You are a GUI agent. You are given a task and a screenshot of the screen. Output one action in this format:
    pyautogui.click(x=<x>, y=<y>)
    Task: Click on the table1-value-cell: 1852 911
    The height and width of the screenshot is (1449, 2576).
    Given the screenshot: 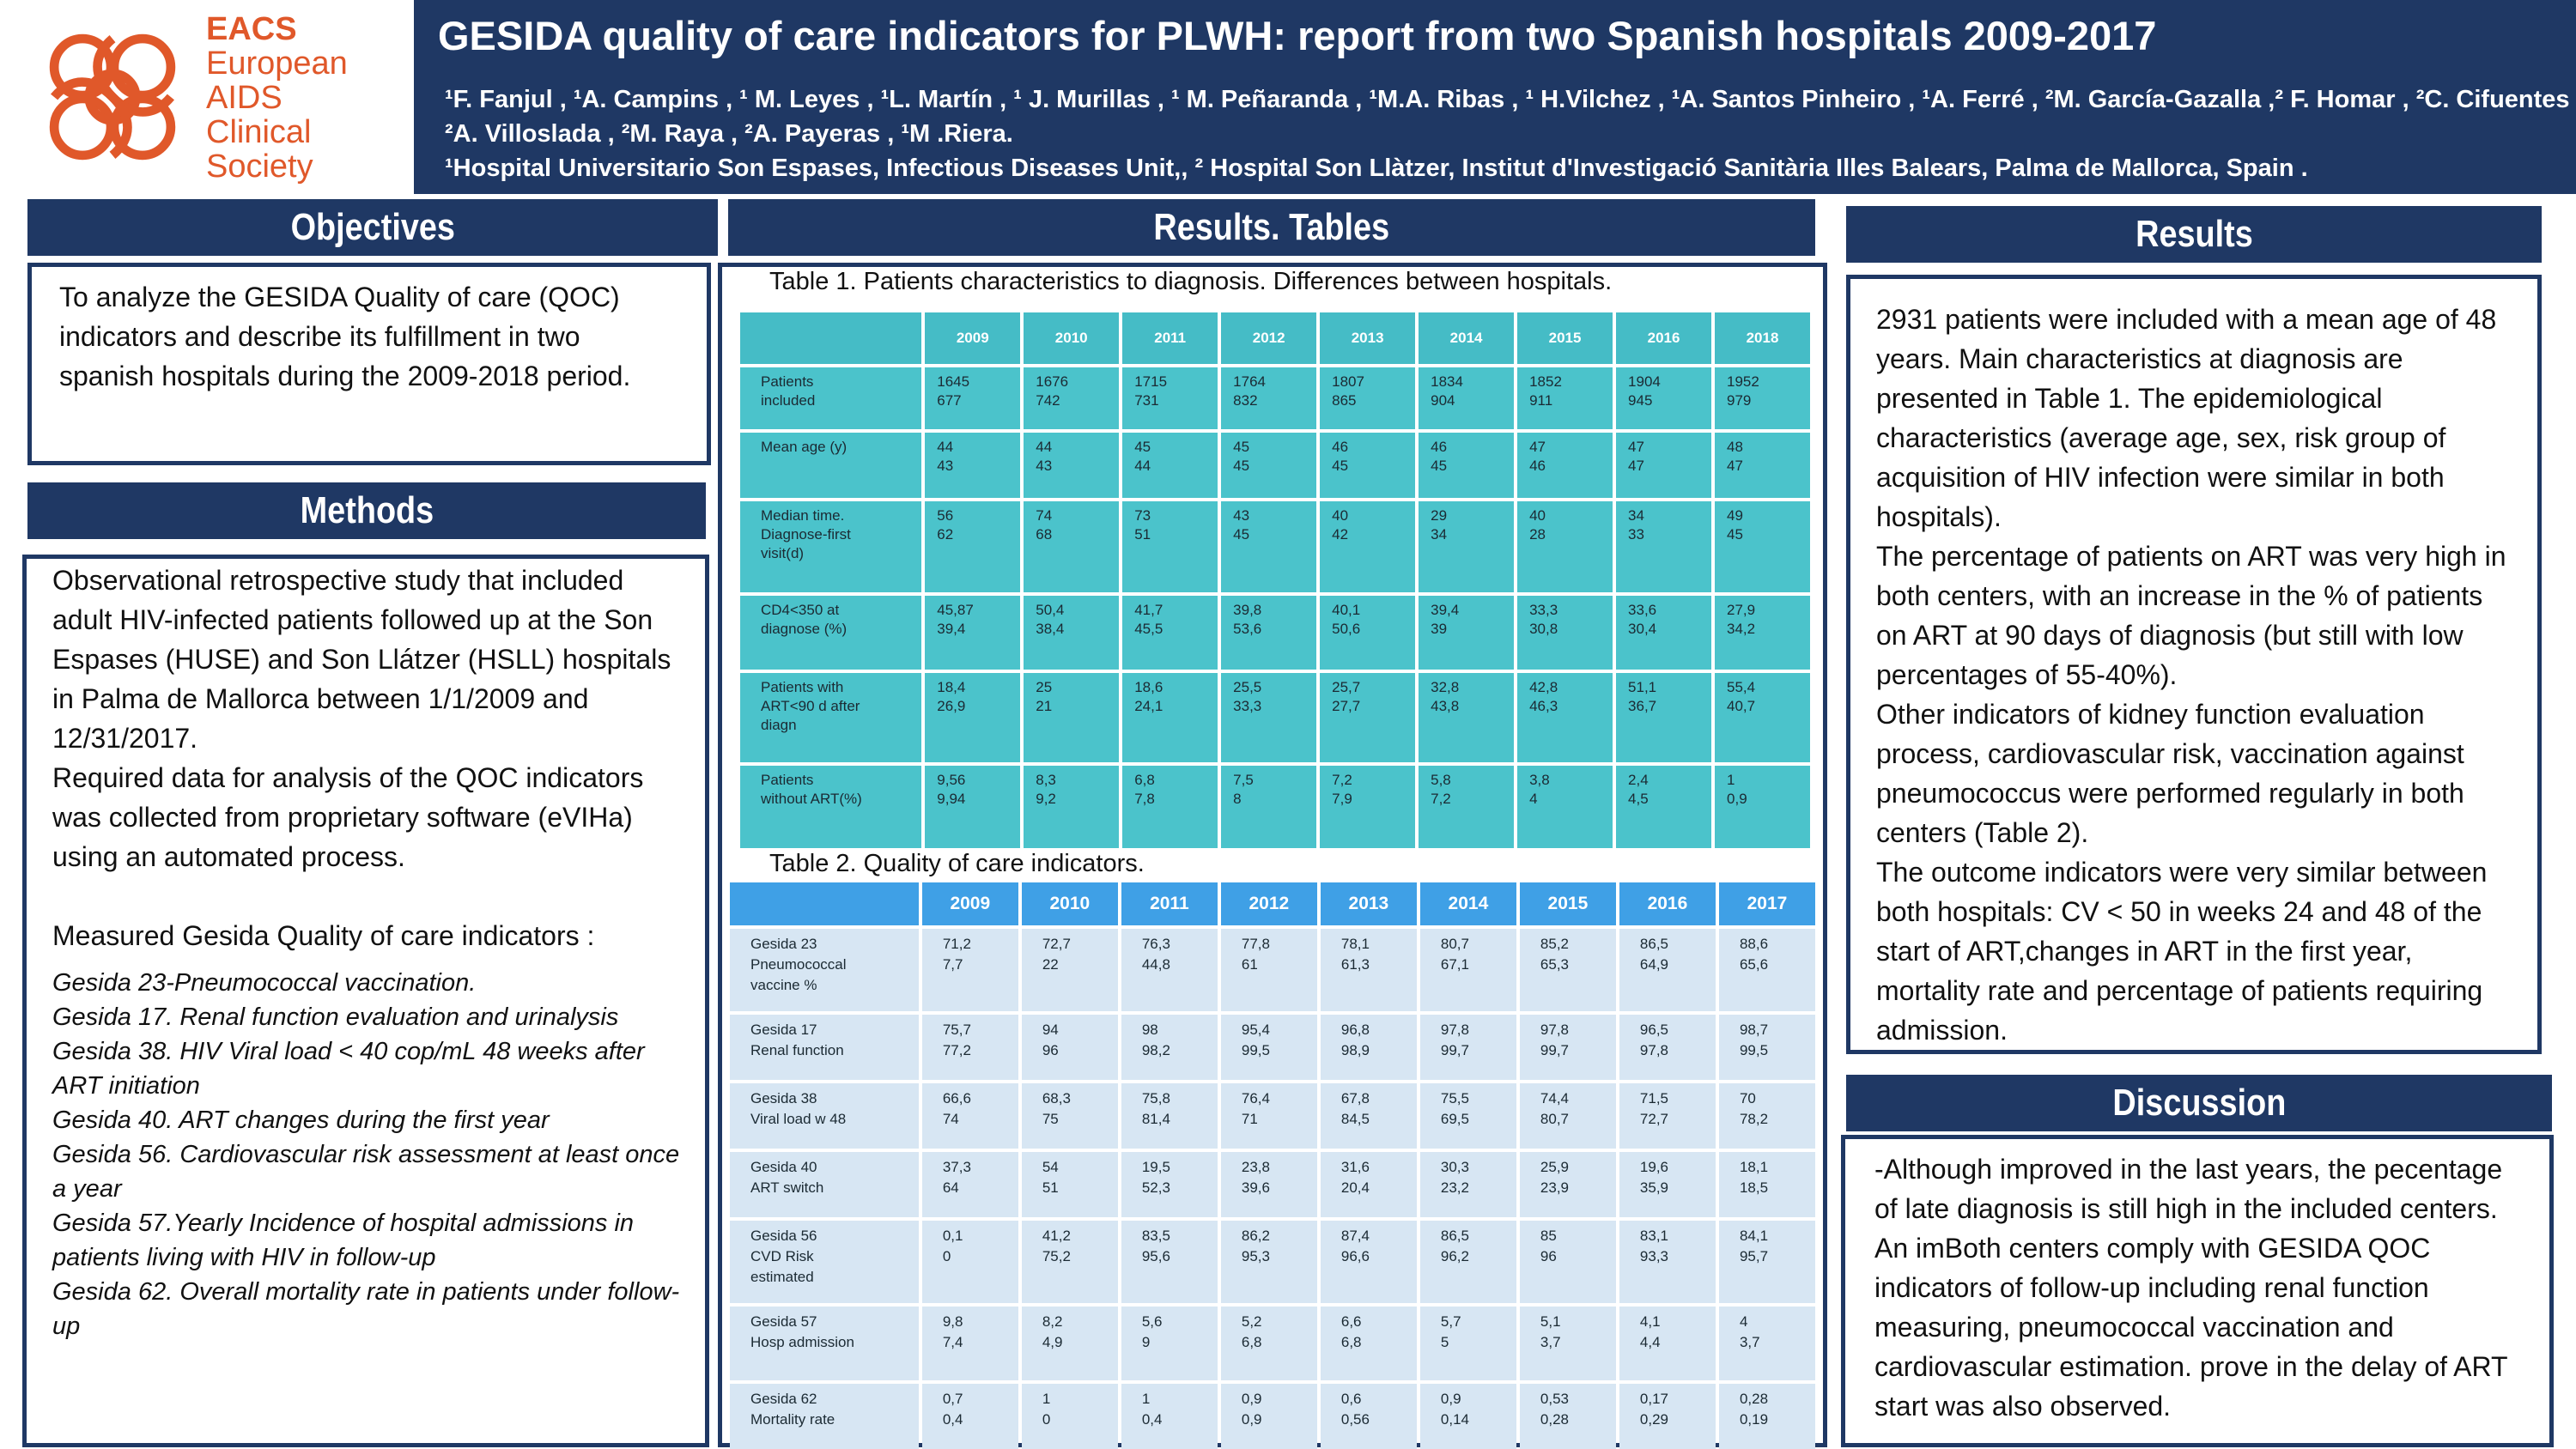 What is the action you would take?
    pyautogui.click(x=1565, y=398)
    